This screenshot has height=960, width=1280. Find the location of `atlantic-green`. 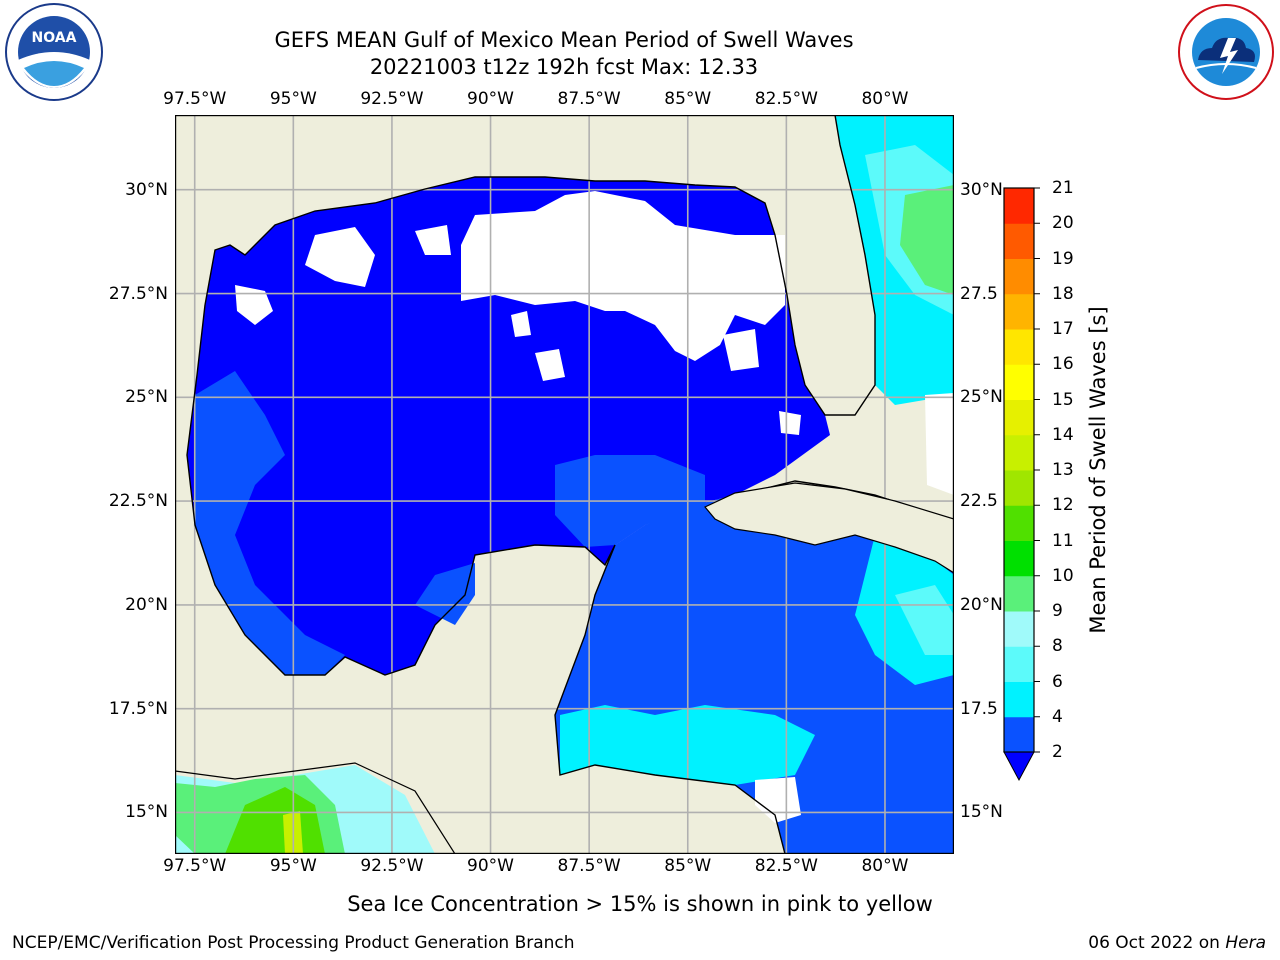

atlantic-green is located at coordinates (927, 240).